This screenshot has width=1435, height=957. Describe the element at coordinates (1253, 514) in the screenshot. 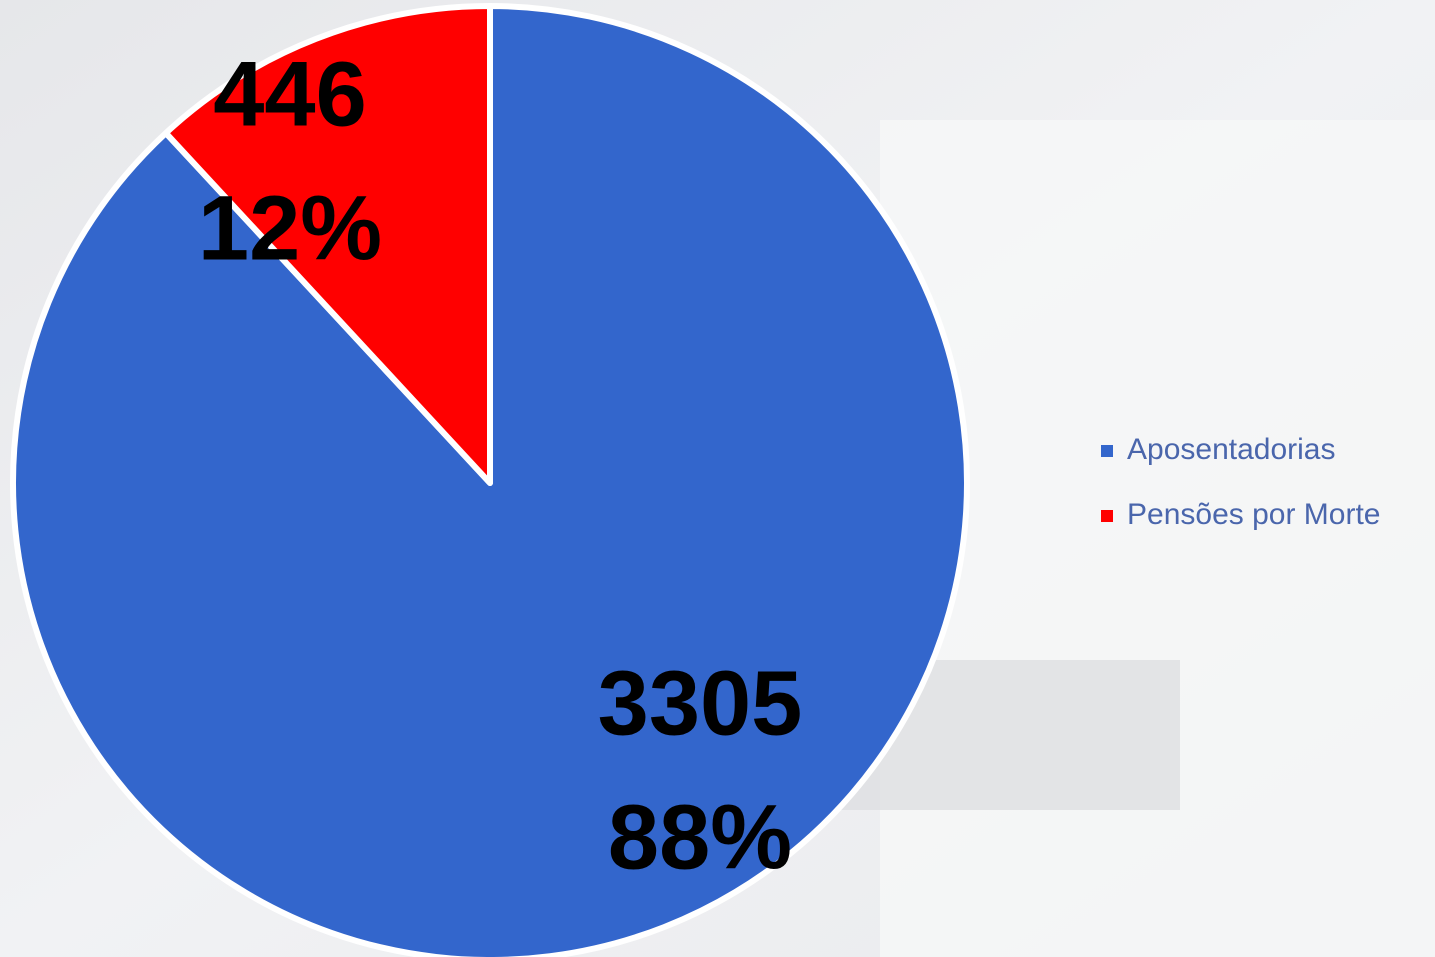

I see `legend-label: Pensões por Morte` at that location.